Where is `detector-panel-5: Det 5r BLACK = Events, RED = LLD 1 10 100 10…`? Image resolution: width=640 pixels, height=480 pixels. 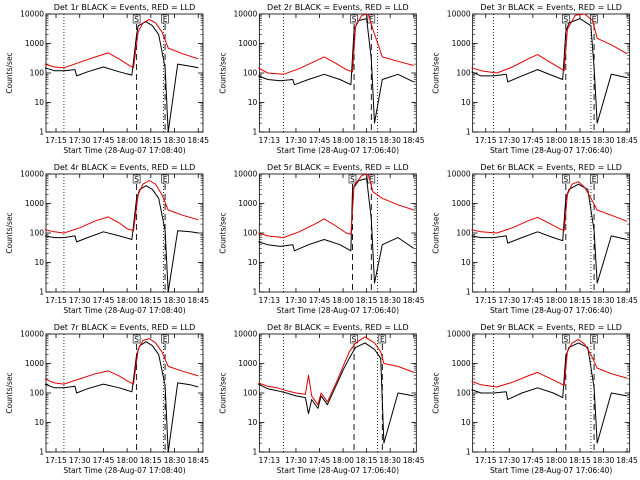 detector-panel-5: Det 5r BLACK = Events, RED = LLD 1 10 100 10… is located at coordinates (321, 239).